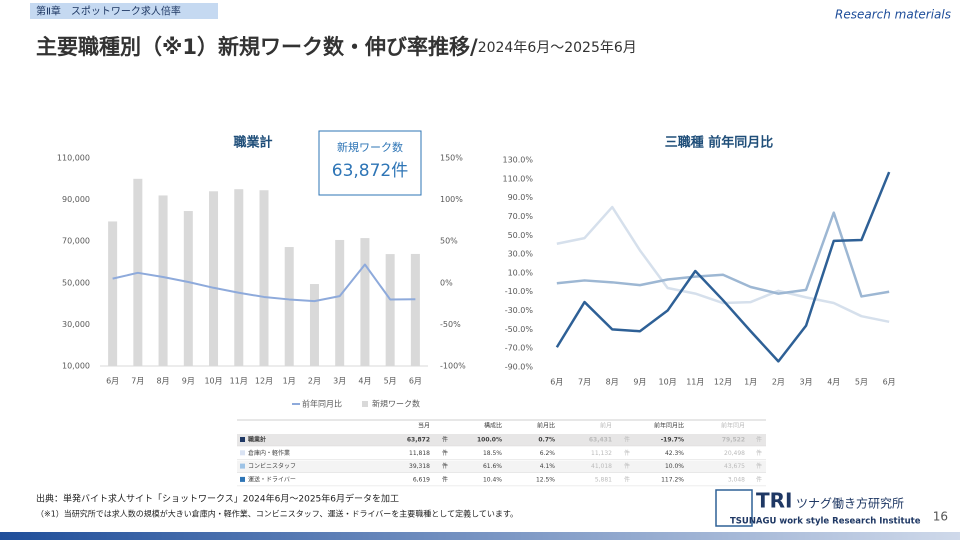 The image size is (960, 540). I want to click on table-cell: 6.2%, so click(548, 453).